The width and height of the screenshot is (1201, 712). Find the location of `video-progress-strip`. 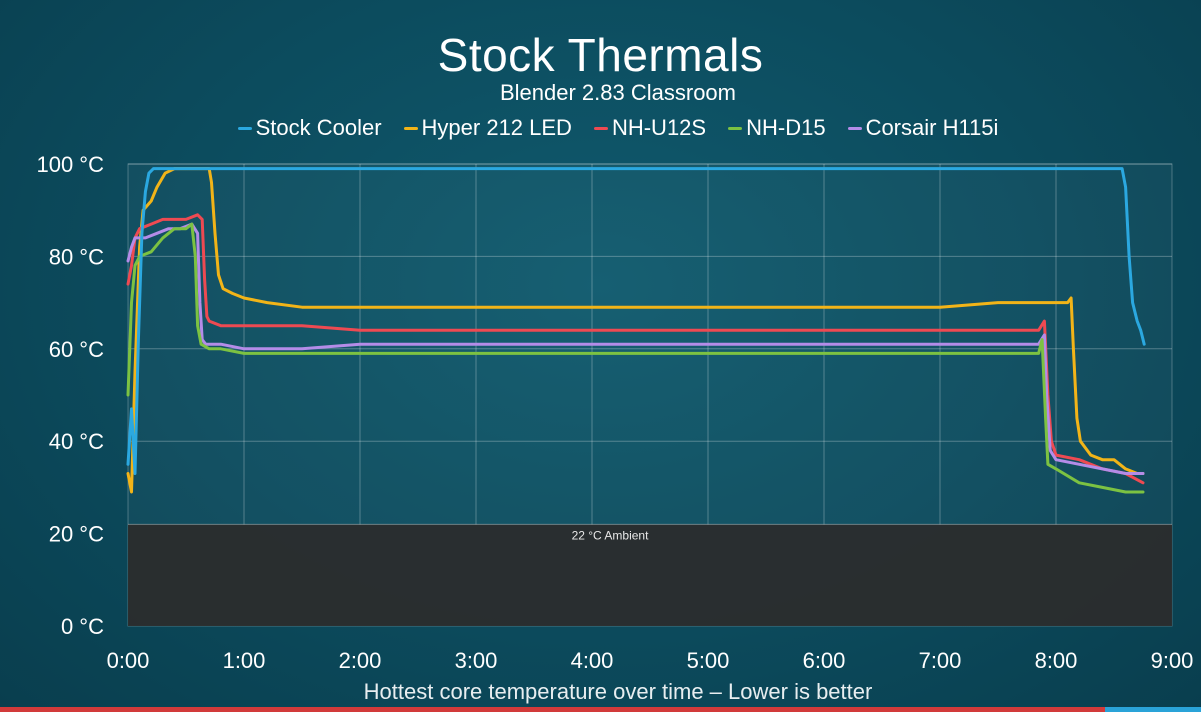

video-progress-strip is located at coordinates (600, 709).